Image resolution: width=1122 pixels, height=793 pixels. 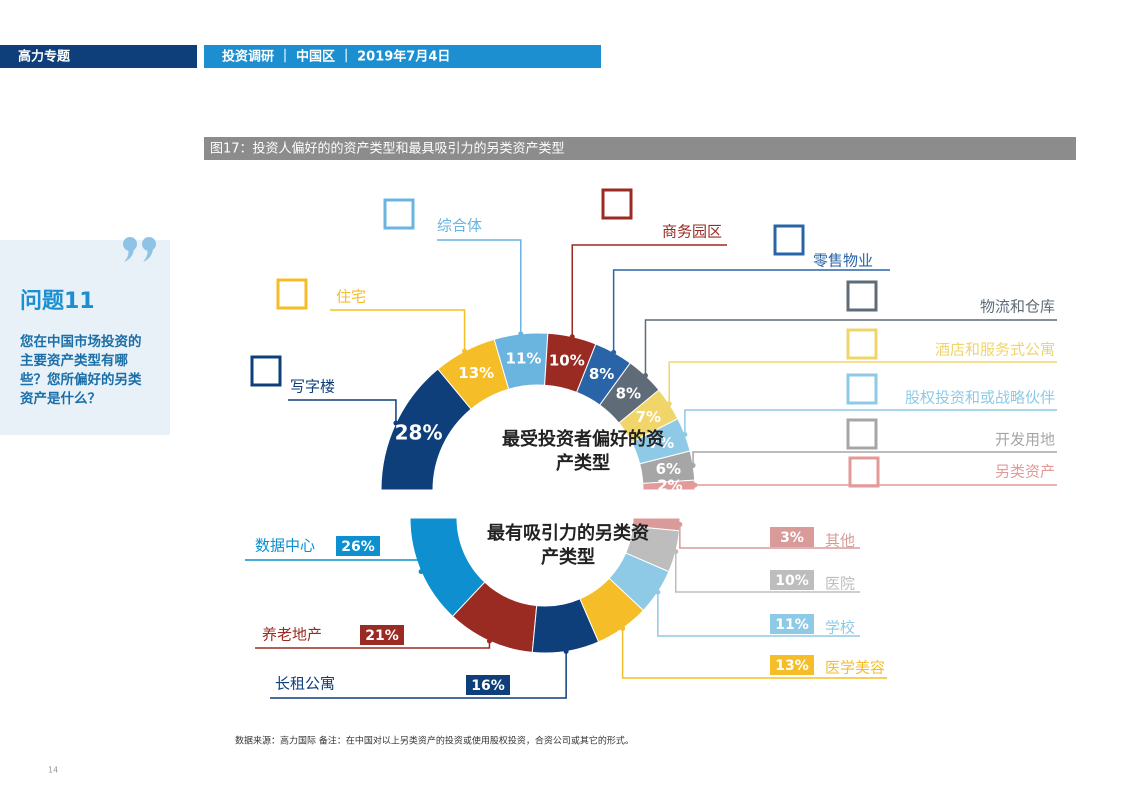 I want to click on category-label: 养老地产, so click(x=292, y=635).